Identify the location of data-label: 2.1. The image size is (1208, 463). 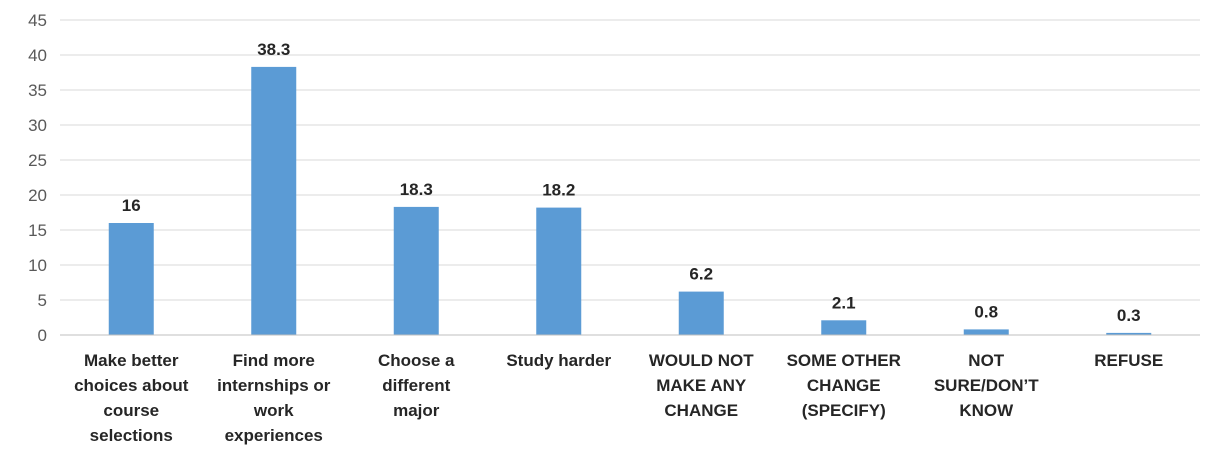
(844, 302).